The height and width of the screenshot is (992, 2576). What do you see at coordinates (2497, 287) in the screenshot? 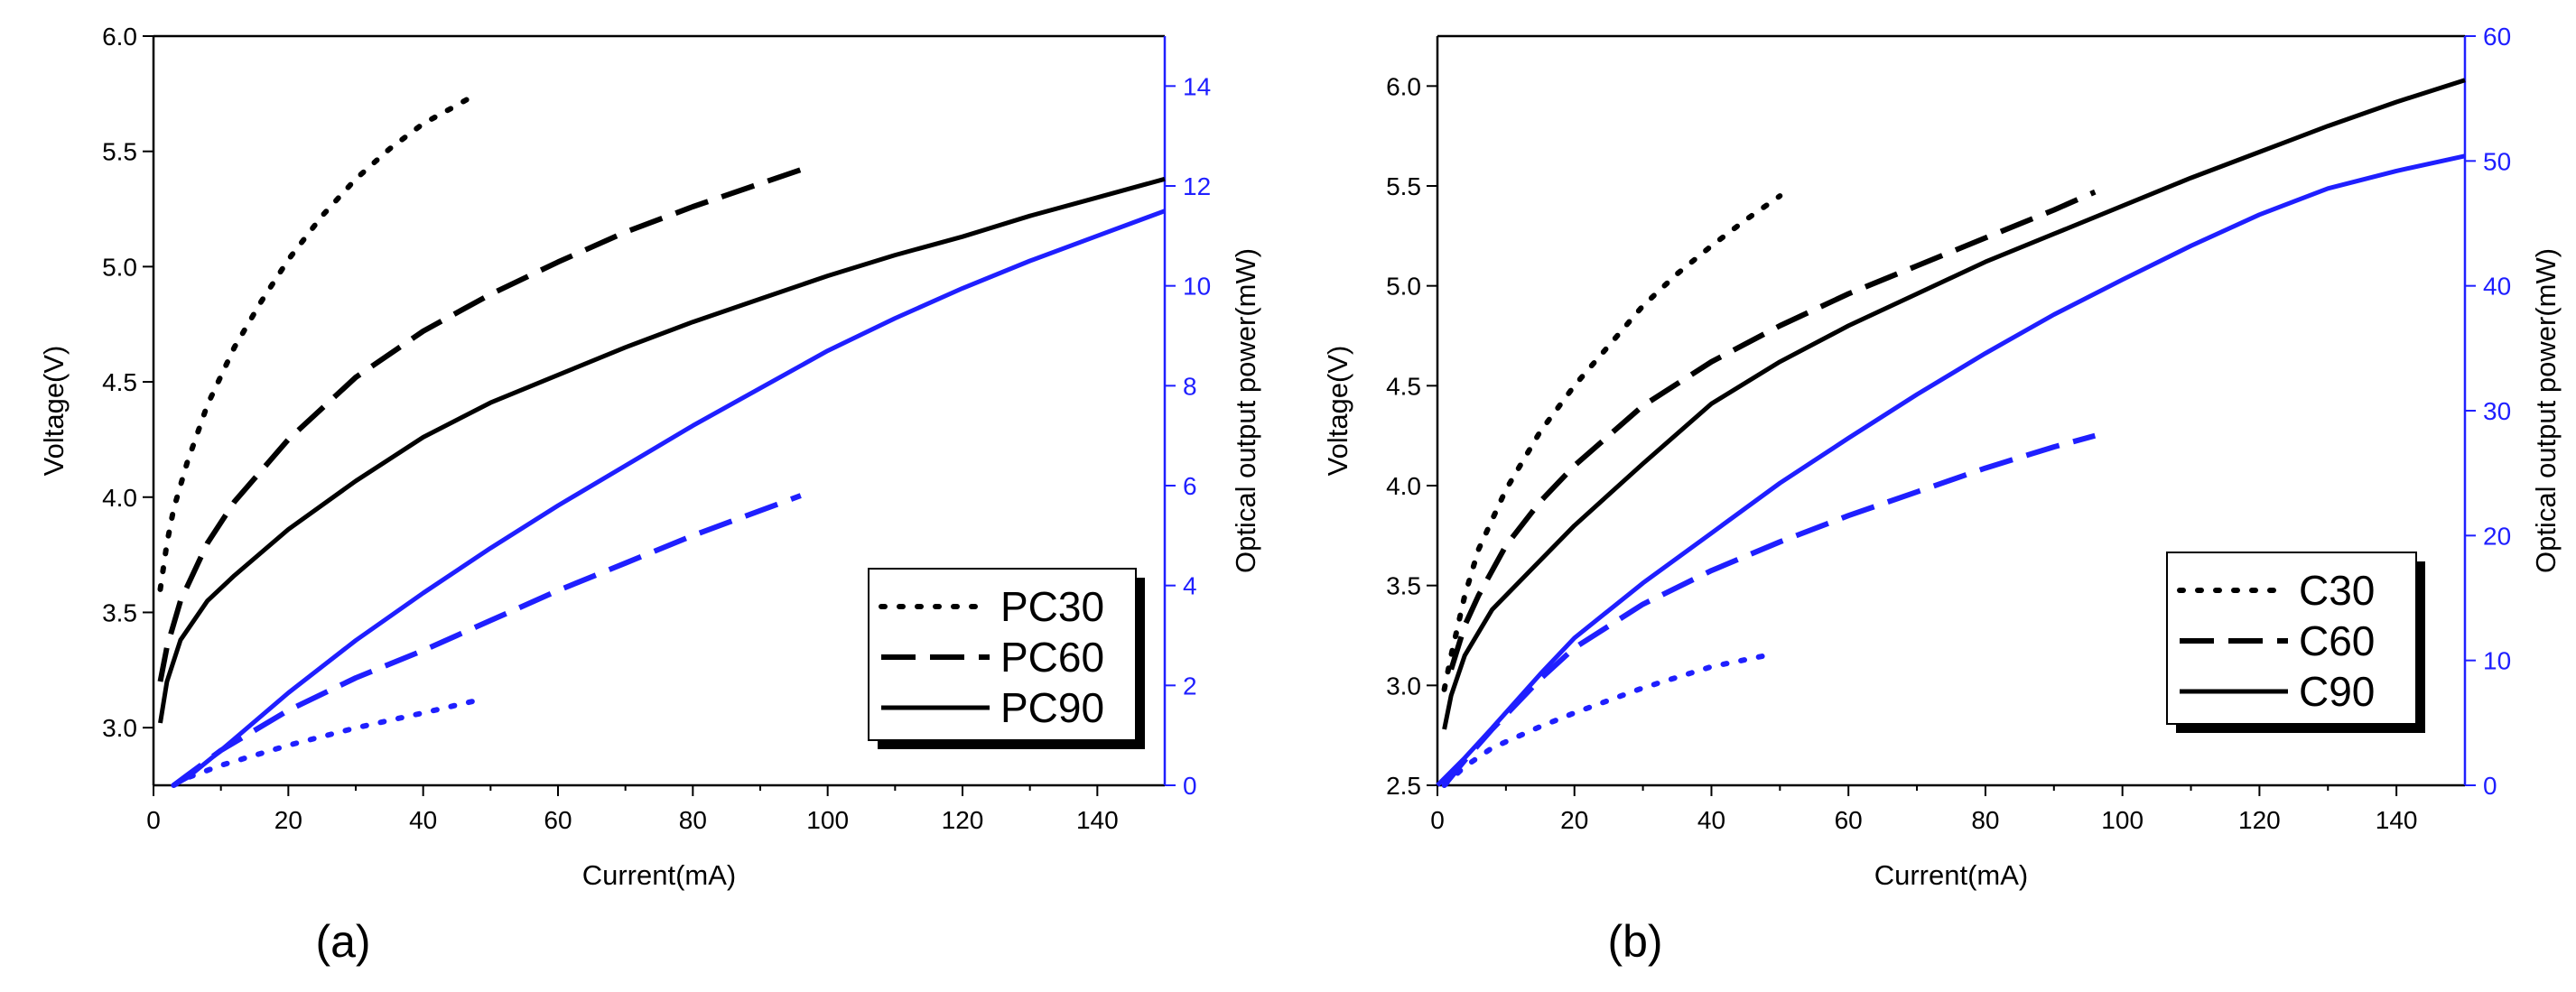
I see `y2-tick-label: 40` at bounding box center [2497, 287].